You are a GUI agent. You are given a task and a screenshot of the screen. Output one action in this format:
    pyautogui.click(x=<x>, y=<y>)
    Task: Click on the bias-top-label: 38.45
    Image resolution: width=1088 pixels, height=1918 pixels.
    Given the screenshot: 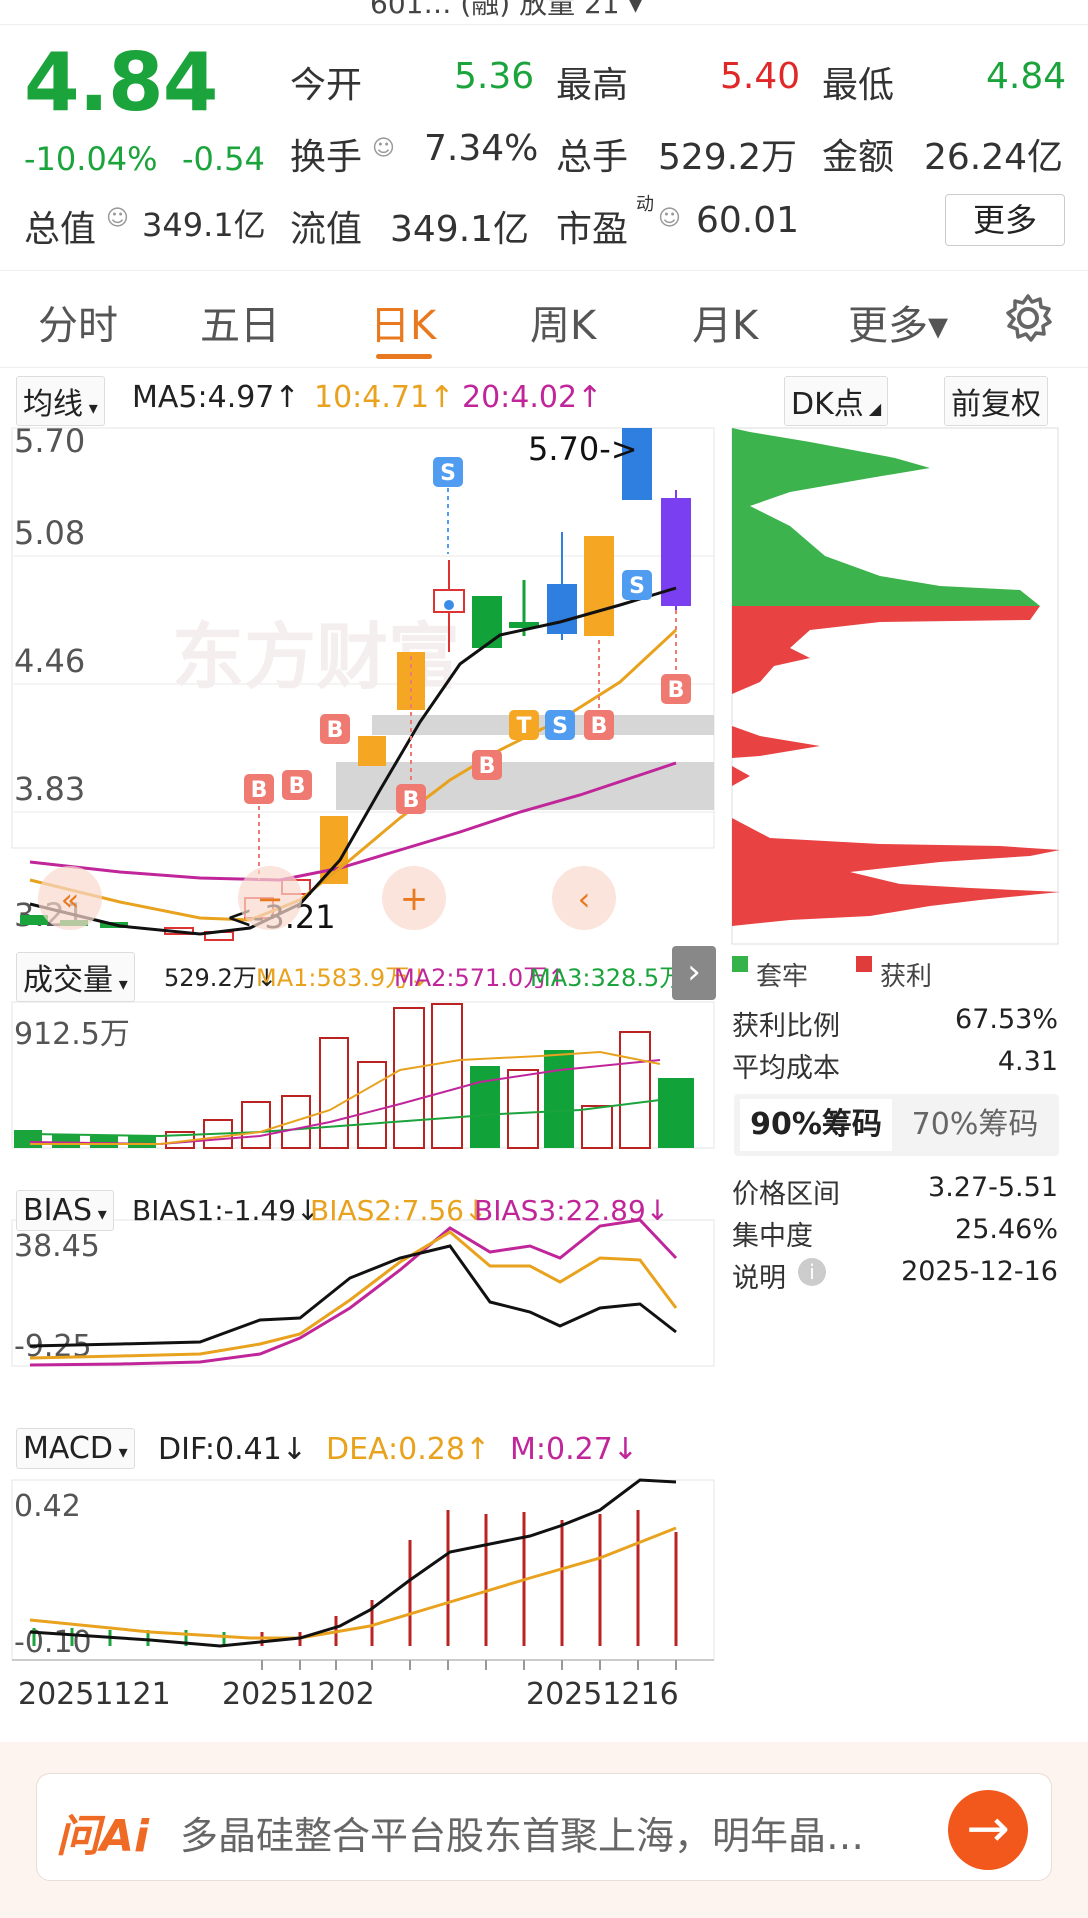 What is the action you would take?
    pyautogui.click(x=57, y=1246)
    